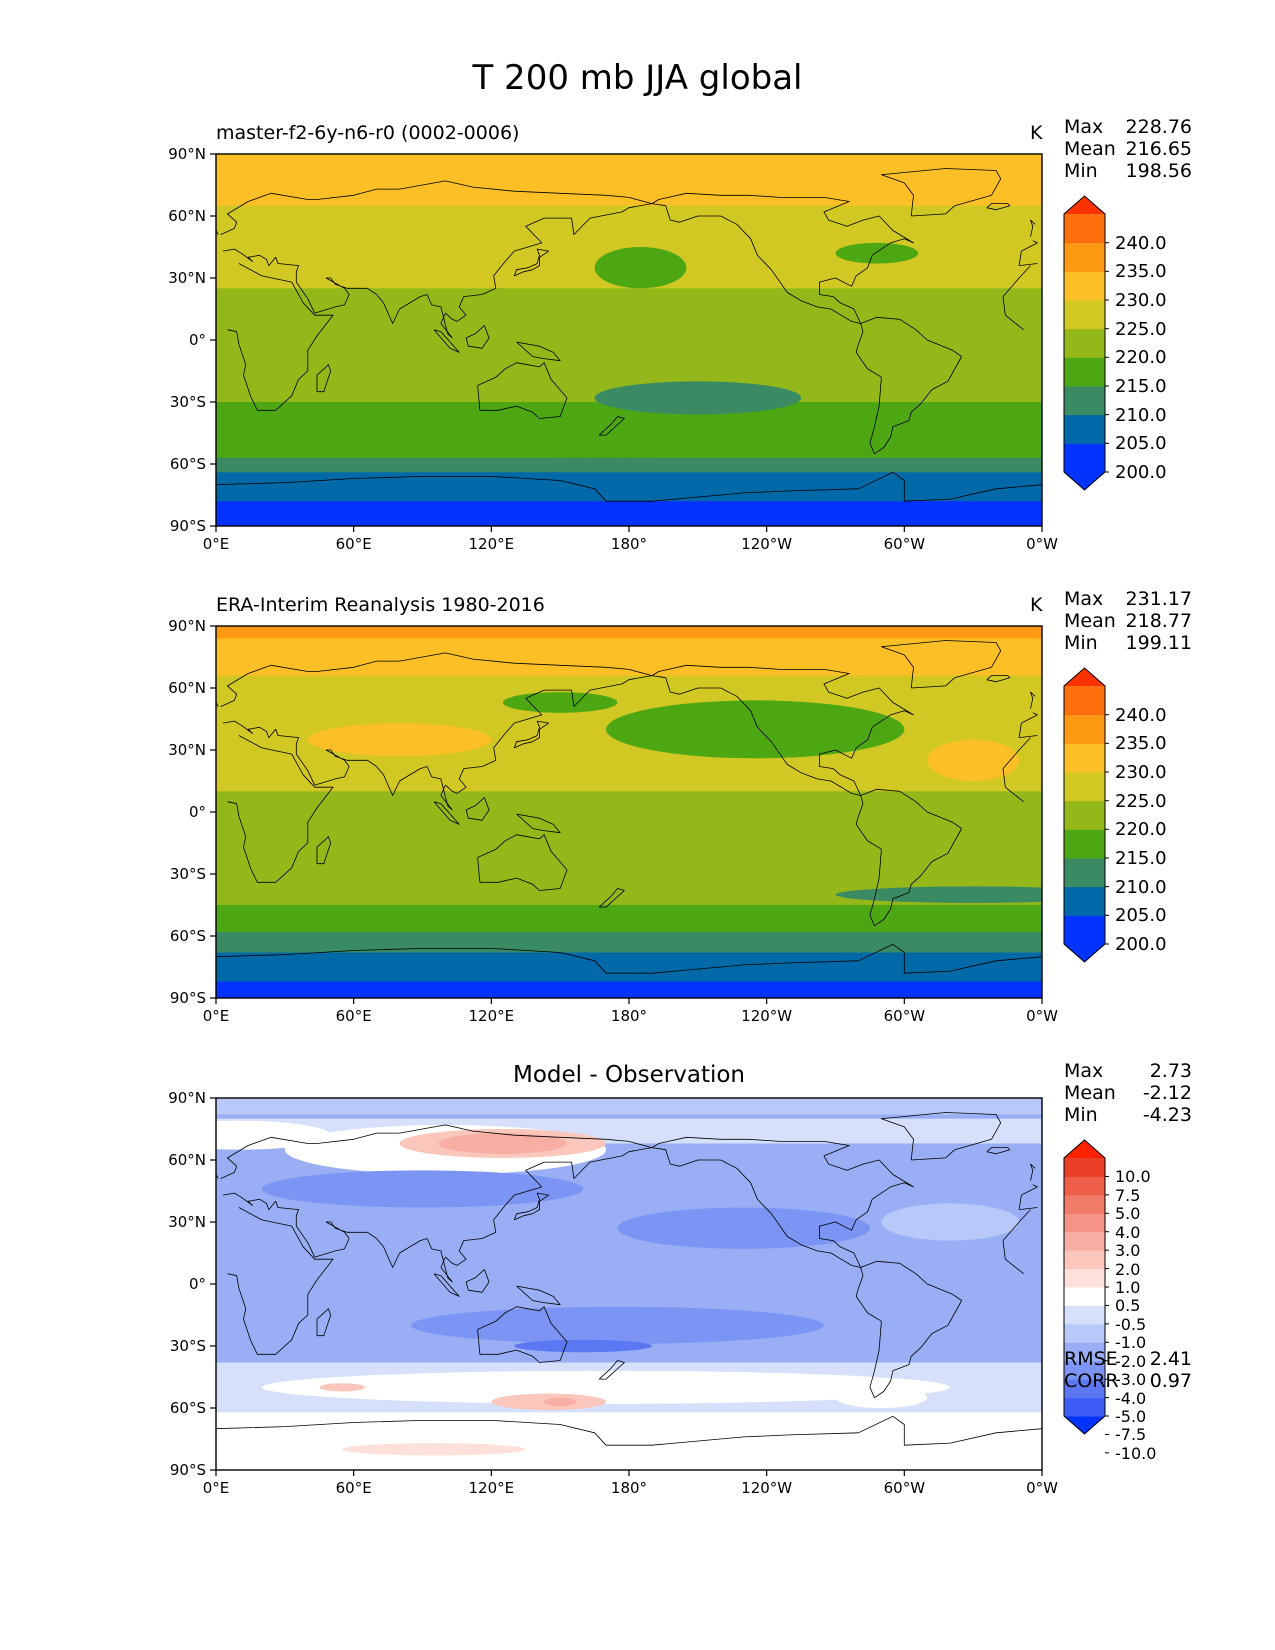 The width and height of the screenshot is (1275, 1650). Describe the element at coordinates (1128, 1232) in the screenshot. I see `colorbar-label: 4.0` at that location.